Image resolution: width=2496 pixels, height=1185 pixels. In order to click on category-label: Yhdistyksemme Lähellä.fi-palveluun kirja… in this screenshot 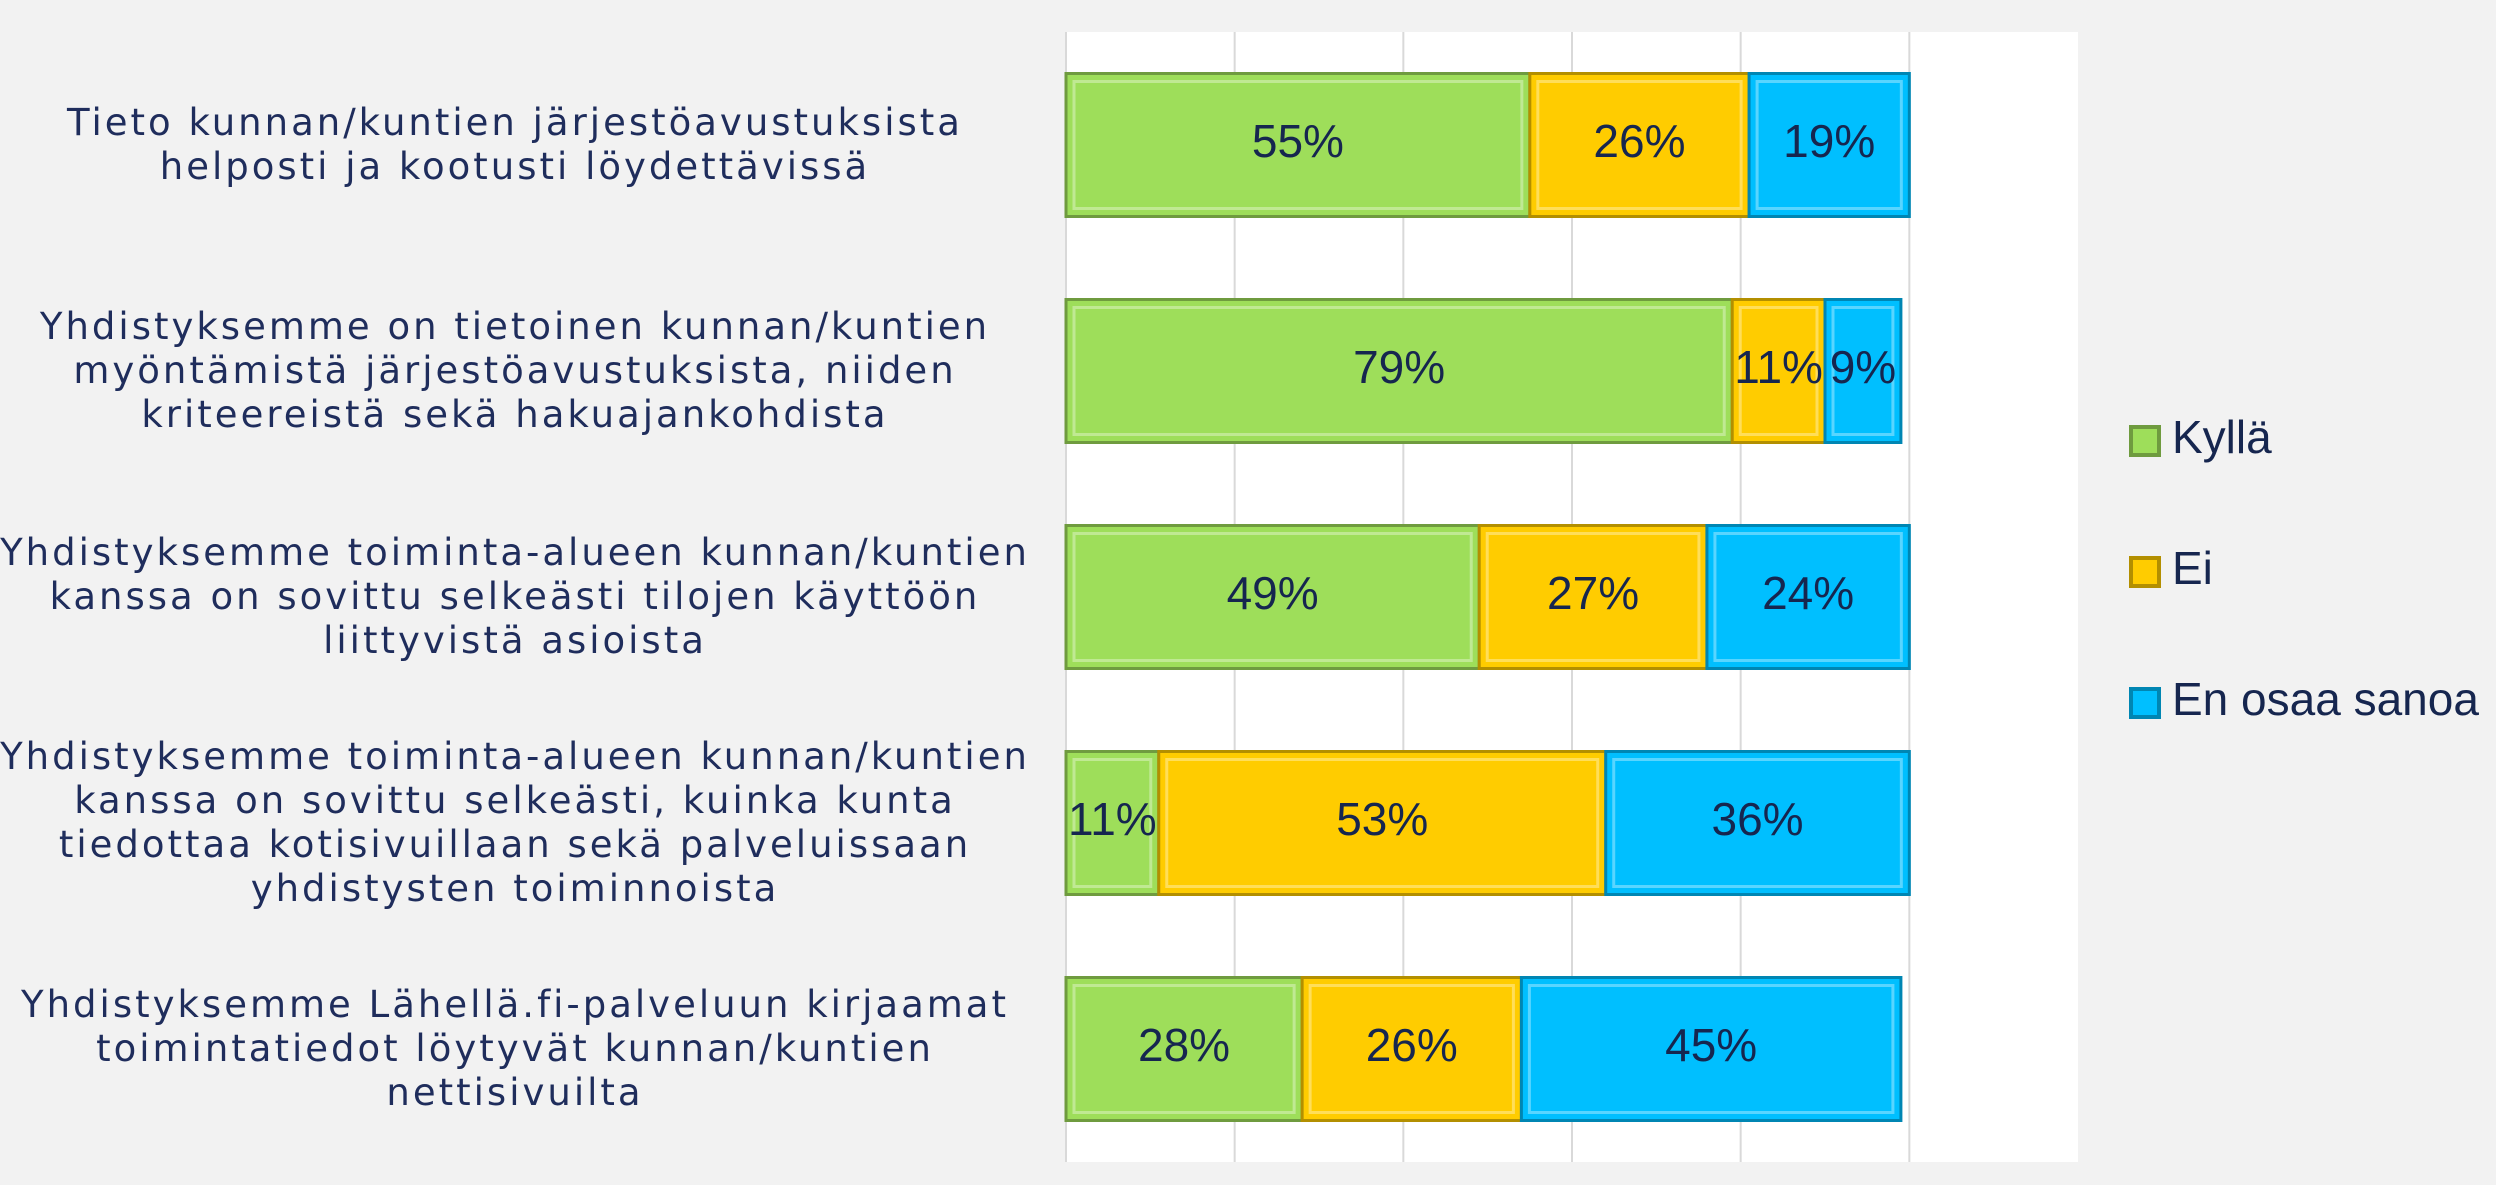, I will do `click(515, 1048)`.